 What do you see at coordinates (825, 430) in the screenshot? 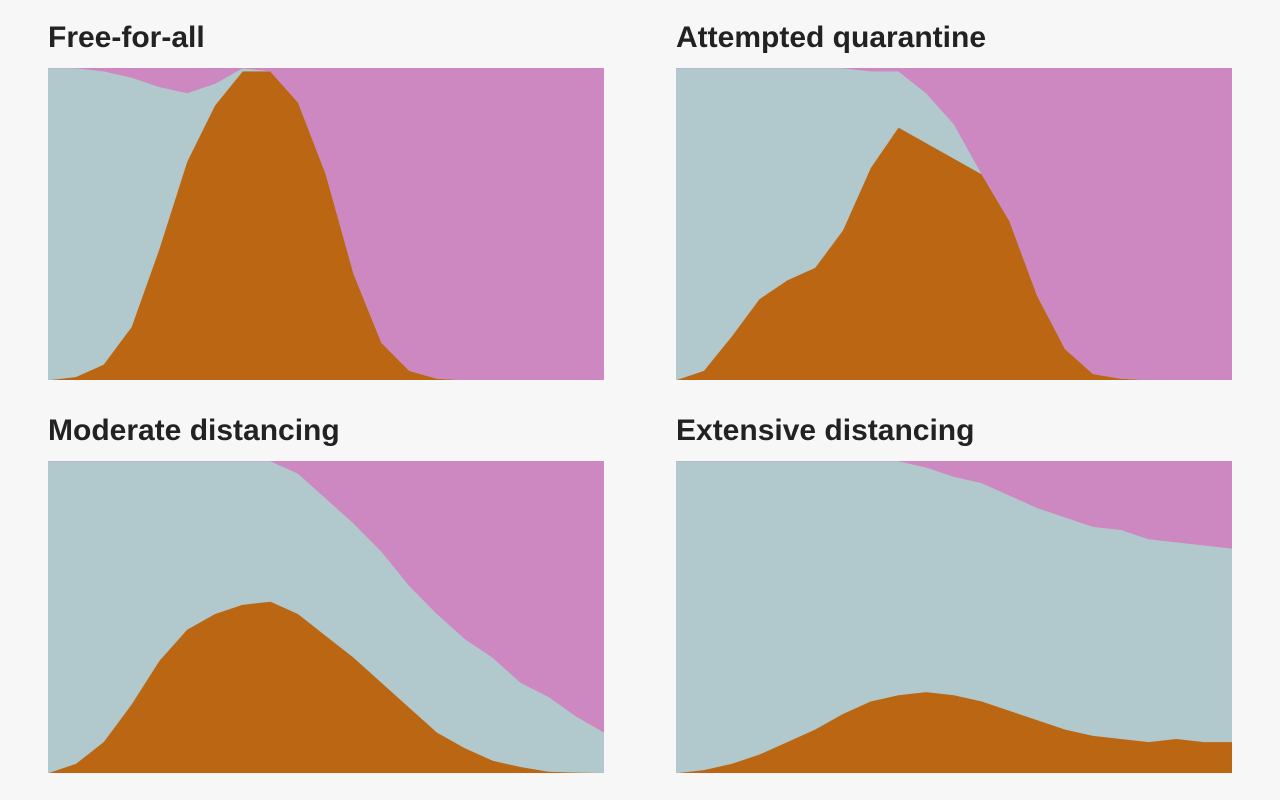
I see `chart-title: Extensive distancing` at bounding box center [825, 430].